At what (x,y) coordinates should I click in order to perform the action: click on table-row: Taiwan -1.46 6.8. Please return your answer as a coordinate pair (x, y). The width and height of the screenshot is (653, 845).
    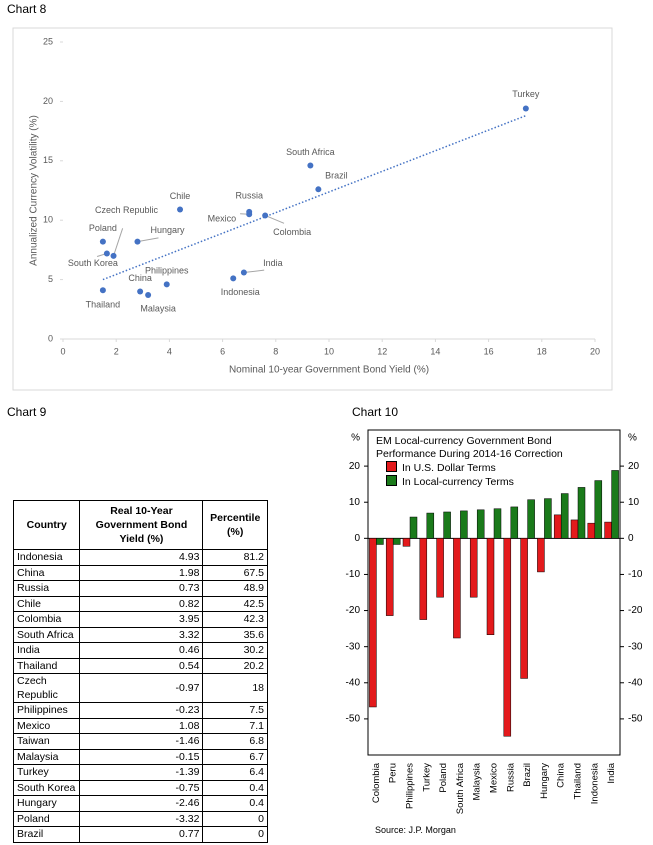
    Looking at the image, I should click on (140, 741).